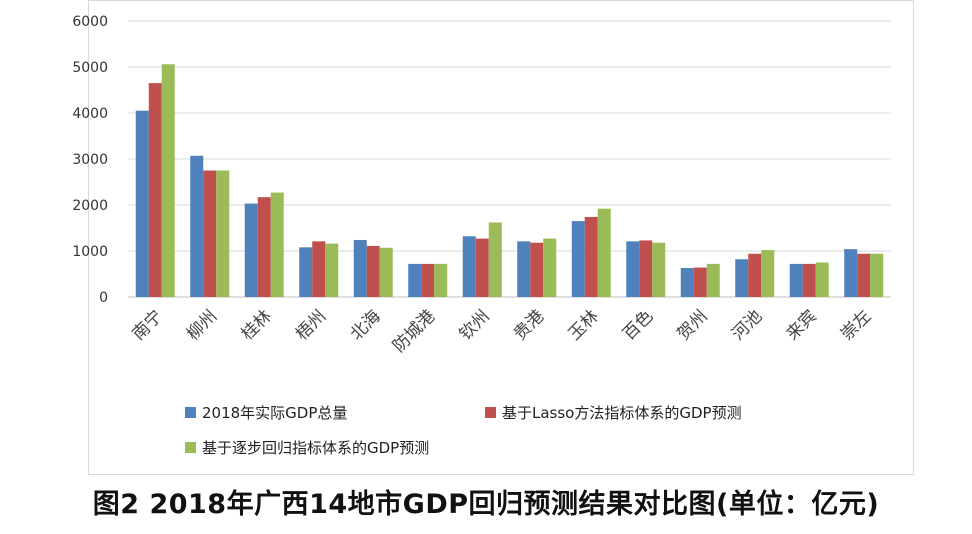 The height and width of the screenshot is (534, 972). What do you see at coordinates (366, 325) in the screenshot?
I see `x-tick-label: 北海` at bounding box center [366, 325].